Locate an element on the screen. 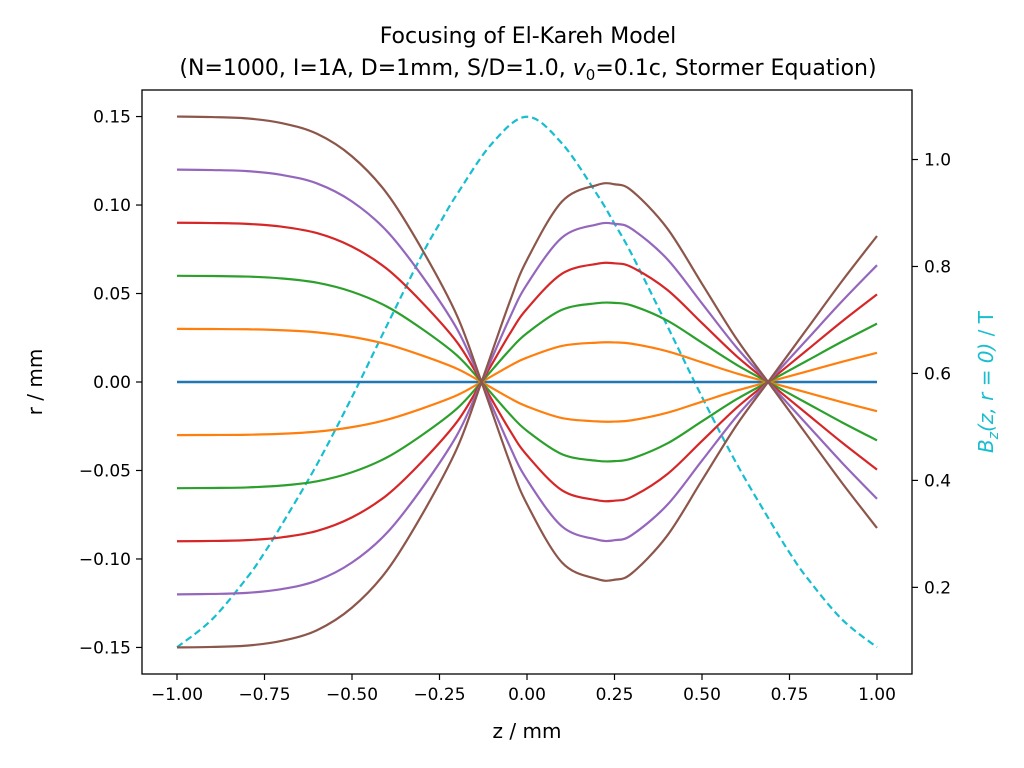 This screenshot has width=1024, height=768. y2-axis-label: Bz(z, r = 0) / T is located at coordinates (988, 381).